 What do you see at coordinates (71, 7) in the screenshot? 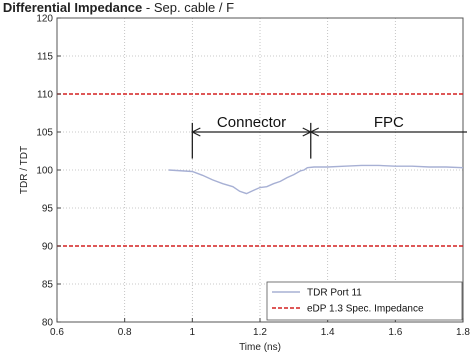
I see `chart-title-bold: s Differential Impedance` at bounding box center [71, 7].